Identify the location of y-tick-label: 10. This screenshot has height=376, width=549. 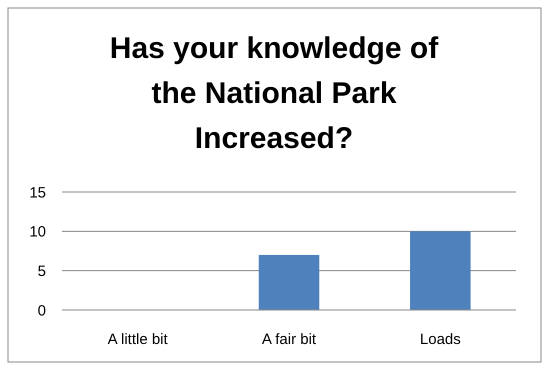
(37, 232).